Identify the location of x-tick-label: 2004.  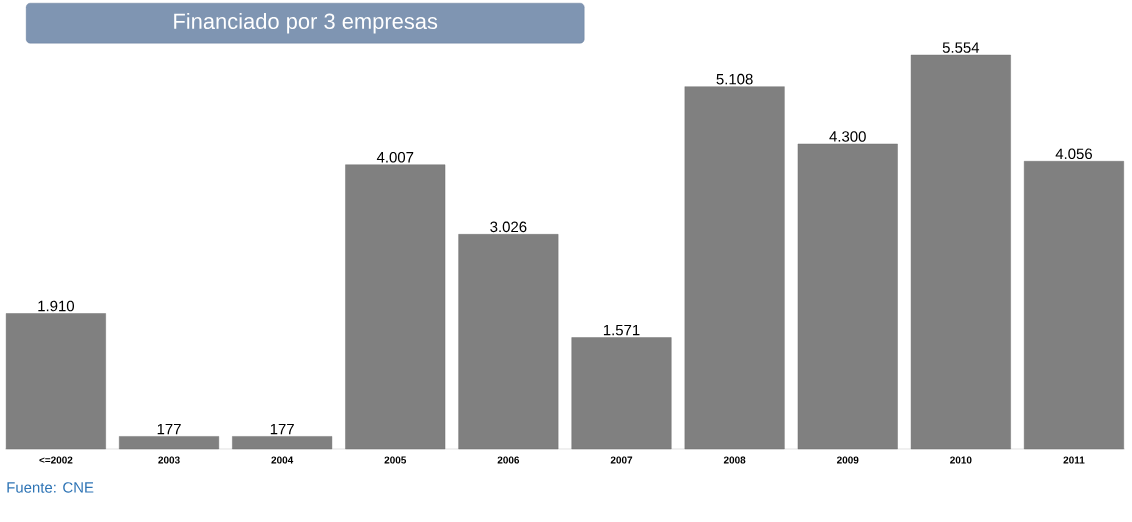
(282, 460).